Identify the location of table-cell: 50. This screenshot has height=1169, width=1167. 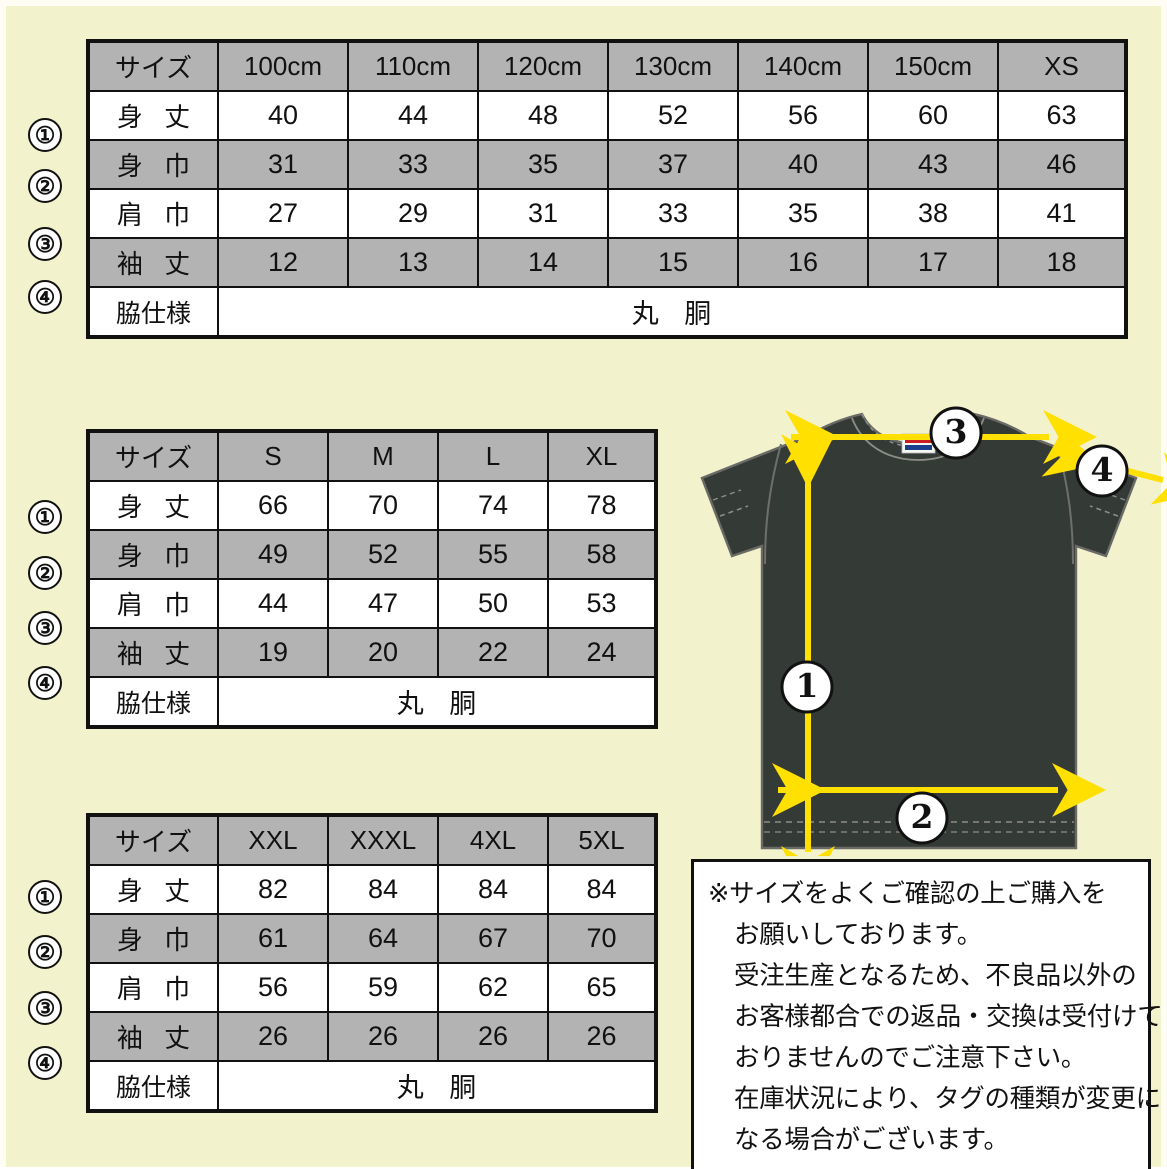
(493, 603).